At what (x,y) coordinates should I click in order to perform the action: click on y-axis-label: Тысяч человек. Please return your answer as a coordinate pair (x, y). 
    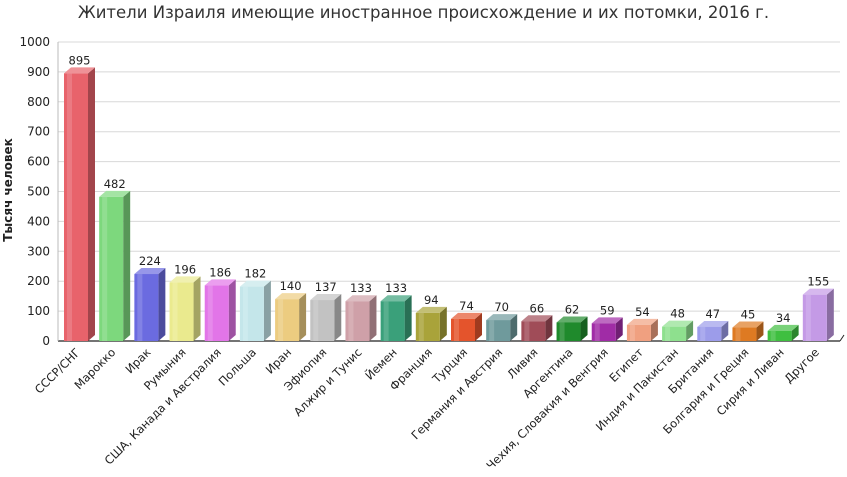
    Looking at the image, I should click on (8, 190).